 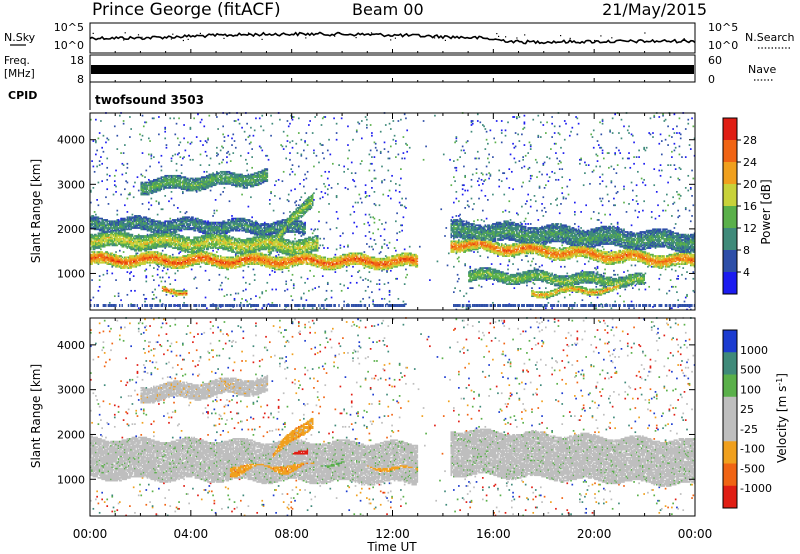 I want to click on freq-band, so click(x=392, y=69).